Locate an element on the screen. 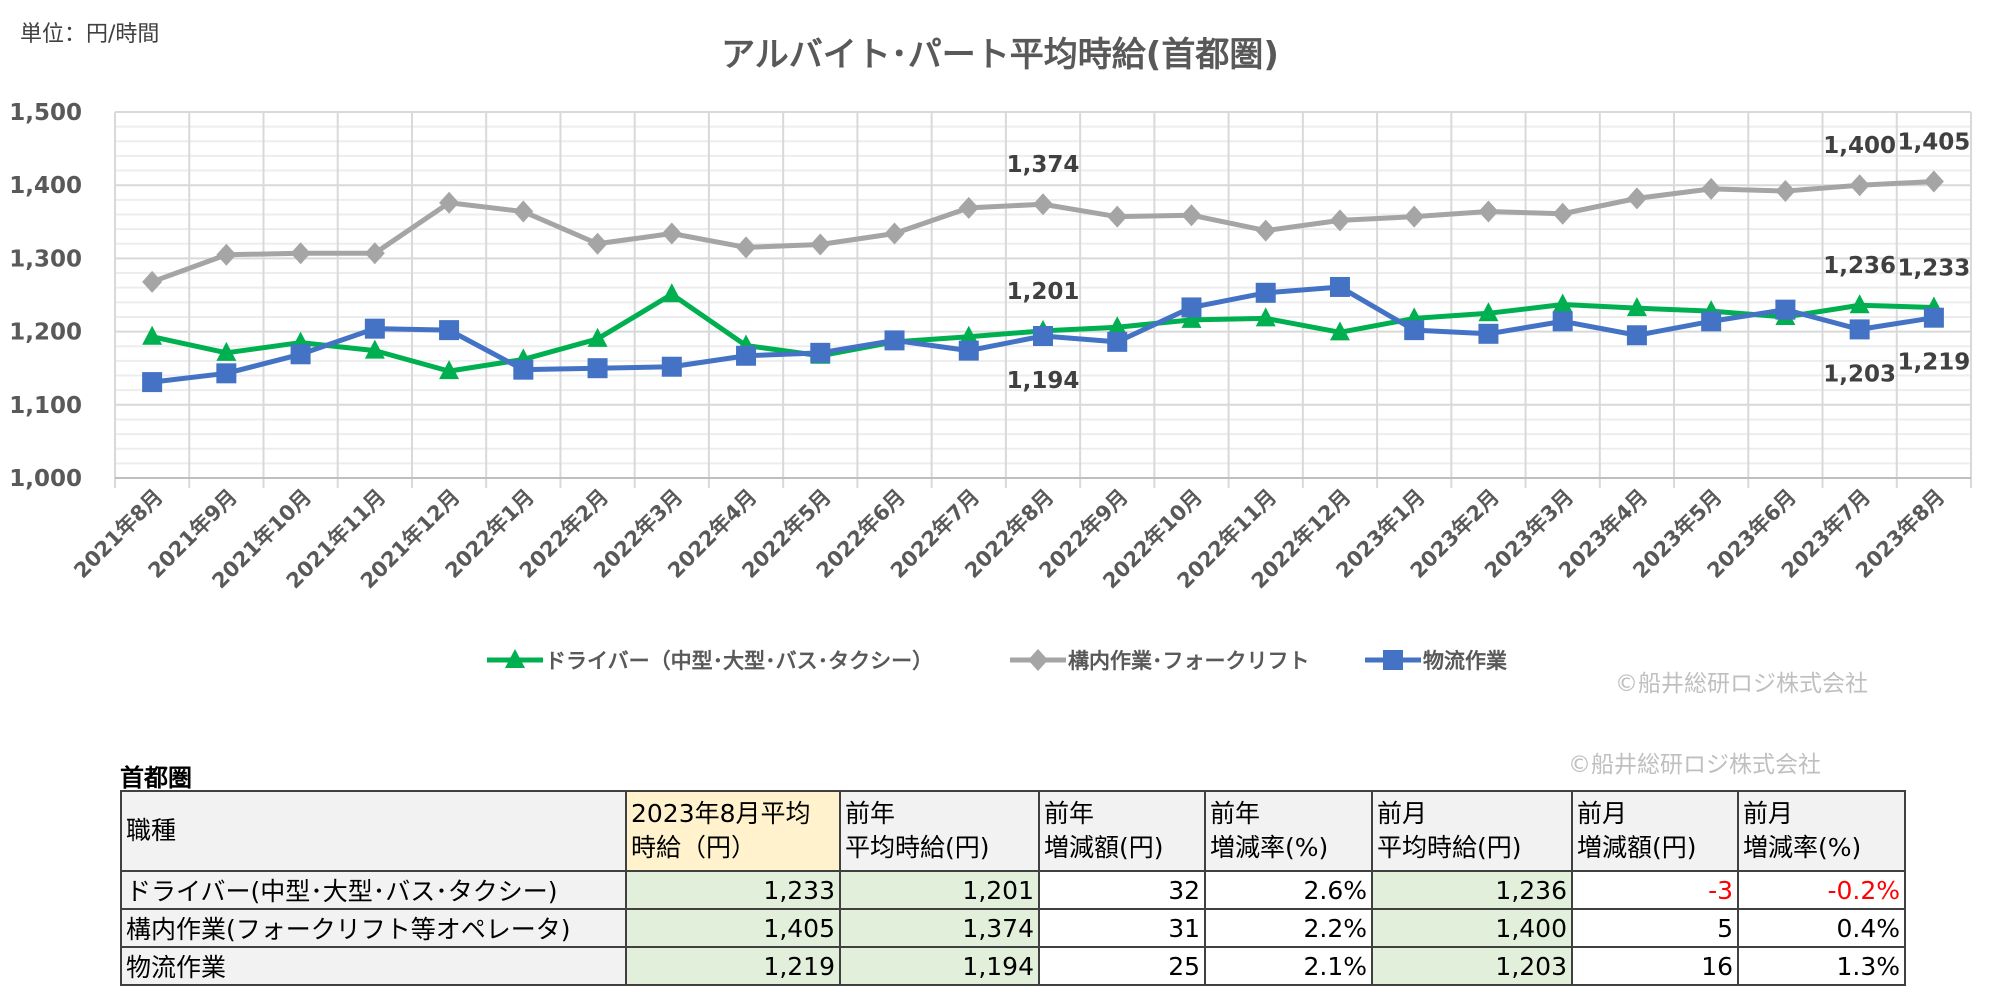 The image size is (2000, 1001). legend-label-logistics: 物流作業 is located at coordinates (1465, 661).